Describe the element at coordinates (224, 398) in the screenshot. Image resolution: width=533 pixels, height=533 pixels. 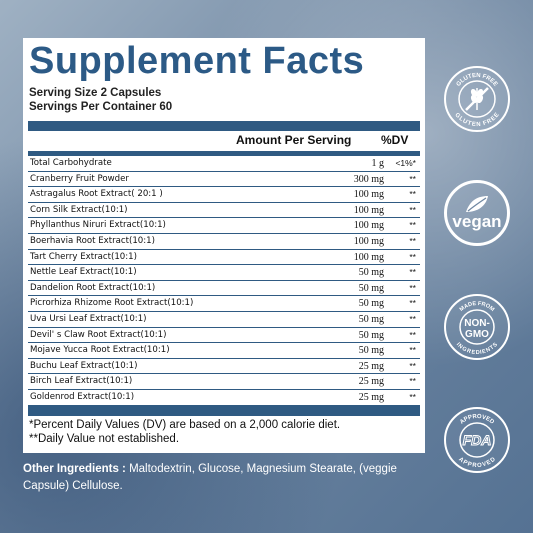
I see `table-row: Goldenrod Extract(10:1) 25 mg **` at that location.